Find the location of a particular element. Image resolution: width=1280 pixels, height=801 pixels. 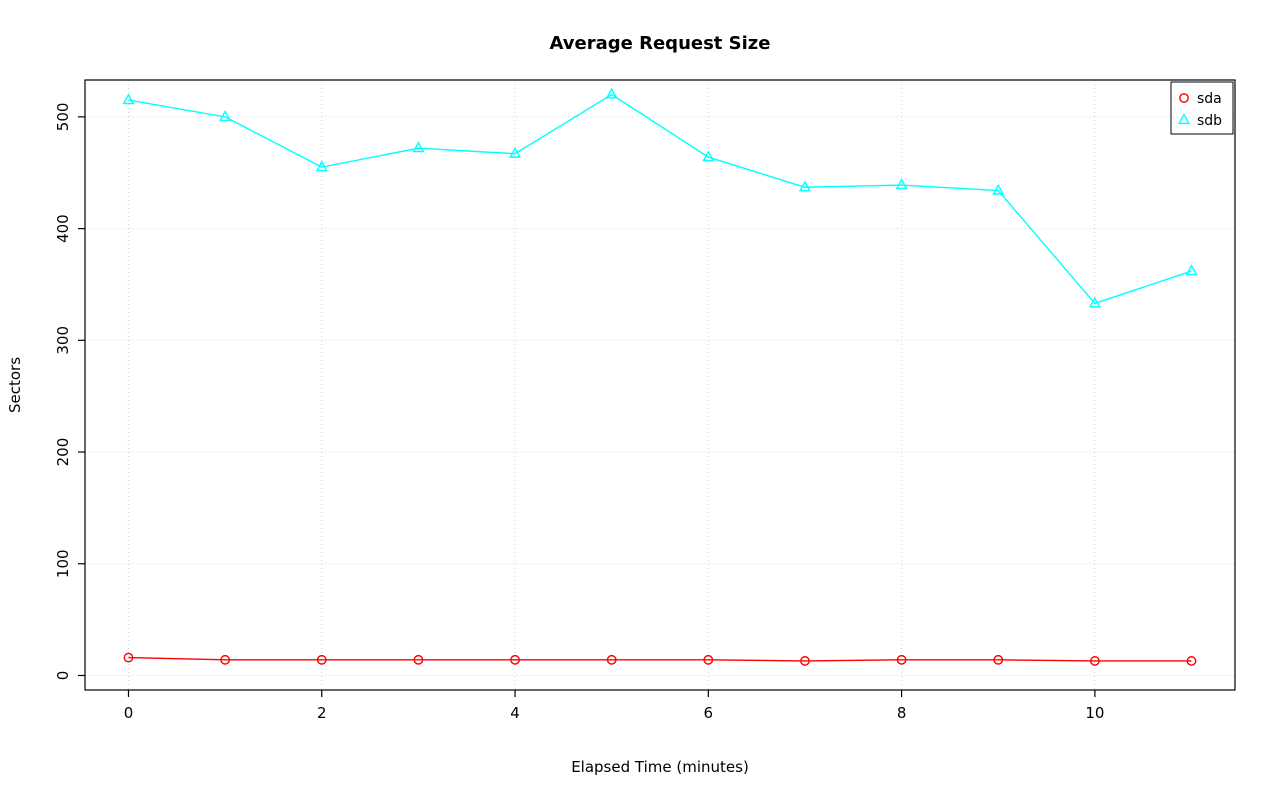

legend: sda sdb is located at coordinates (1202, 108).